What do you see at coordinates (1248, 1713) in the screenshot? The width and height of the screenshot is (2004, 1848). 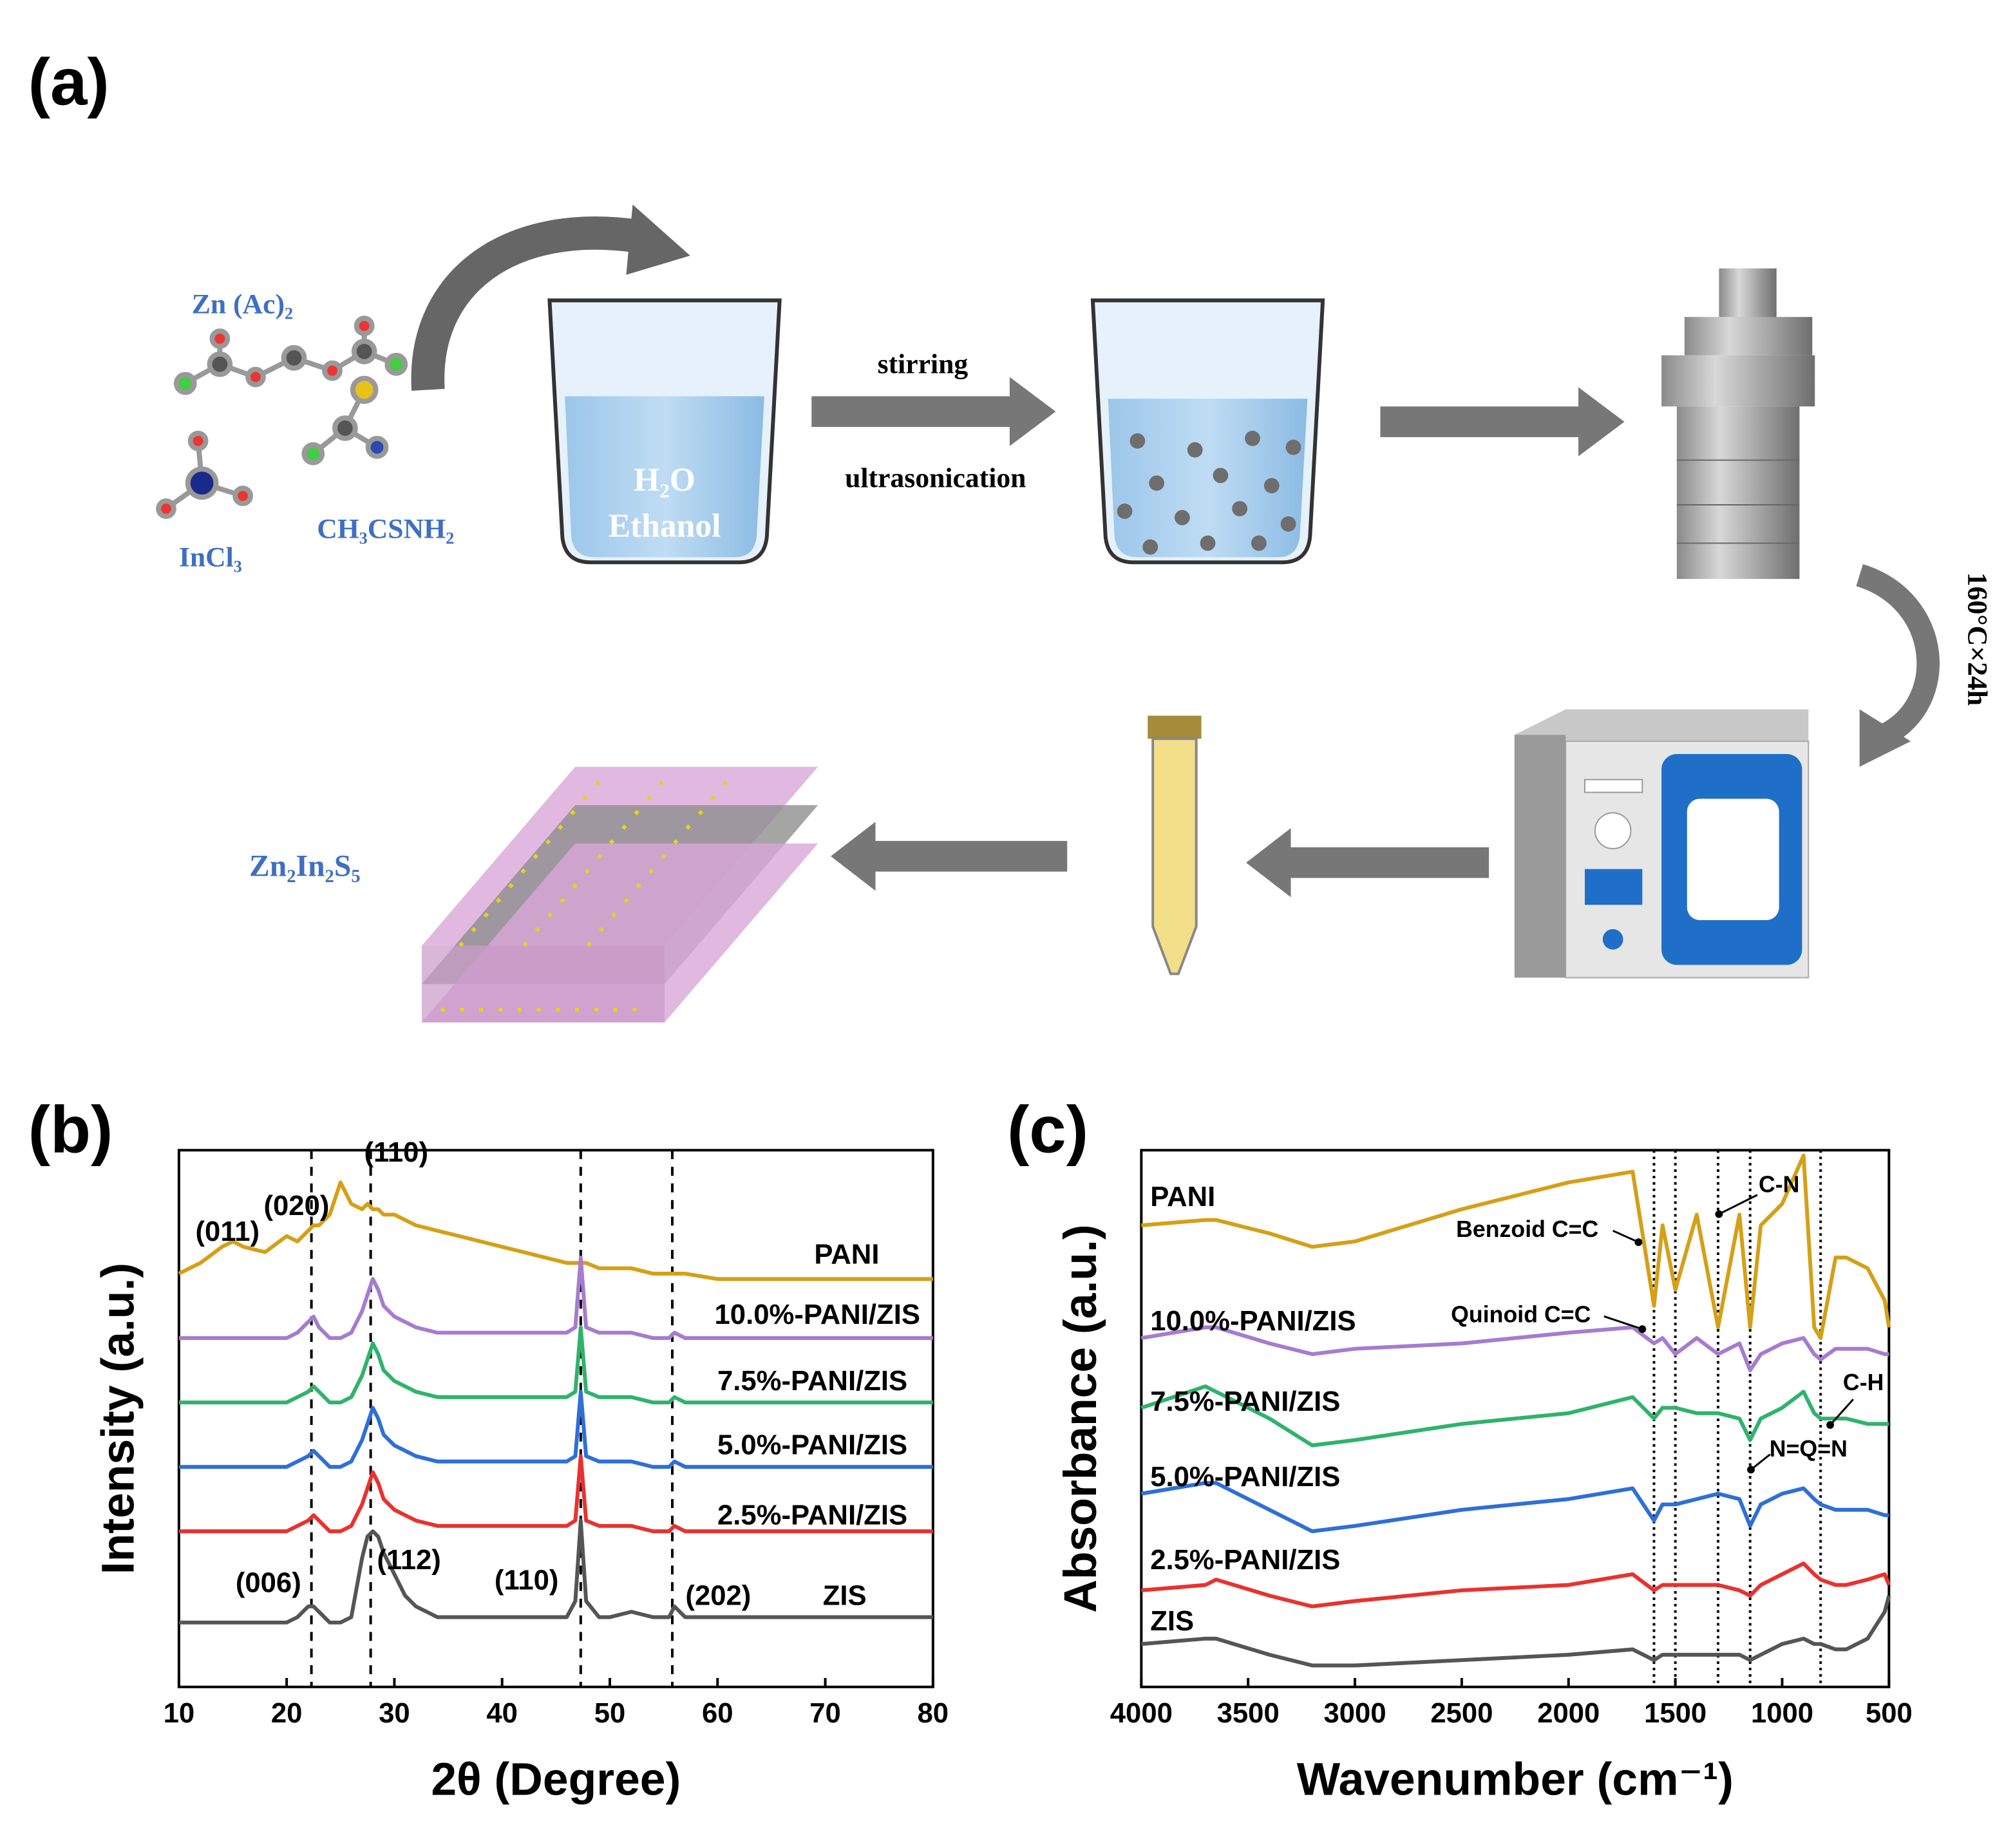 I see `x-tick-label: 3500` at bounding box center [1248, 1713].